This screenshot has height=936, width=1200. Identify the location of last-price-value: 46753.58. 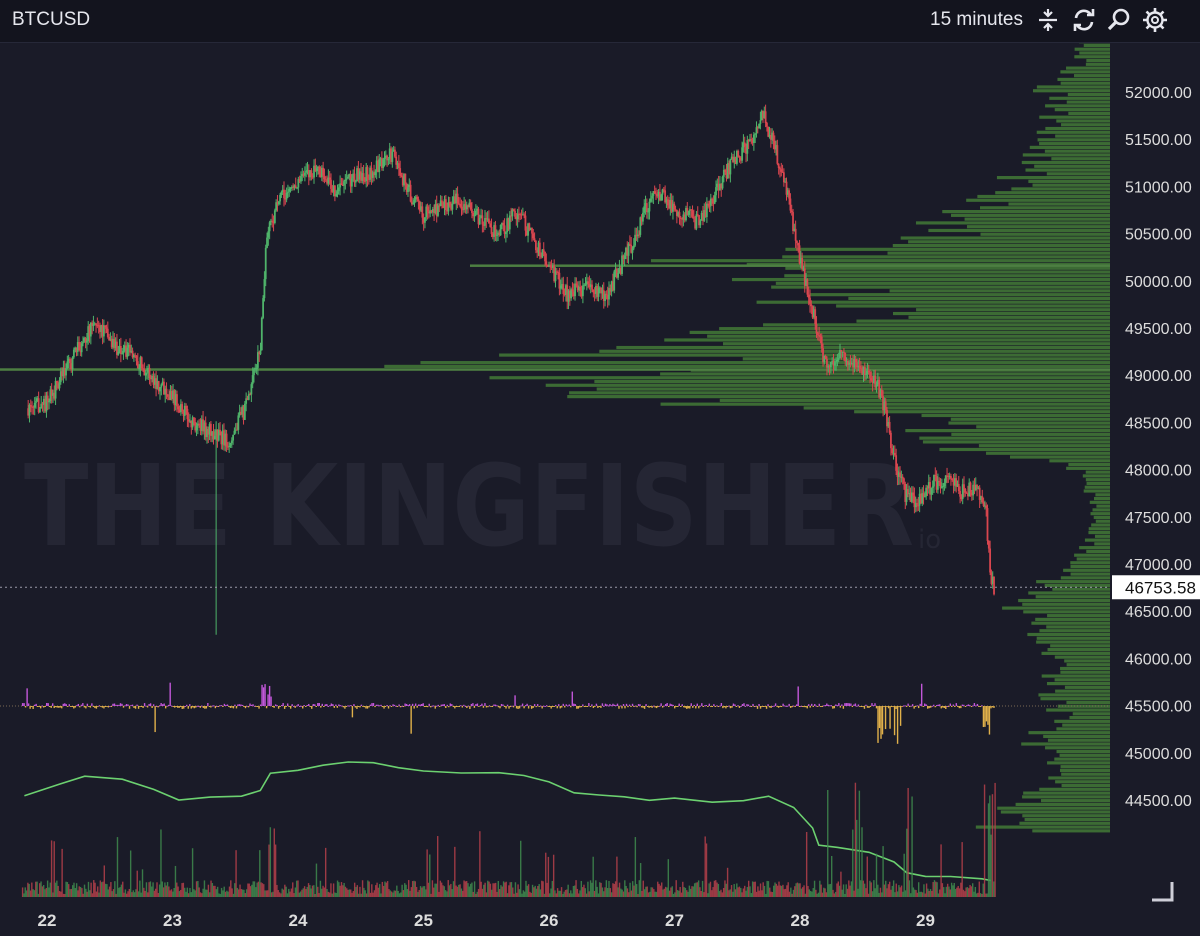
(1160, 587).